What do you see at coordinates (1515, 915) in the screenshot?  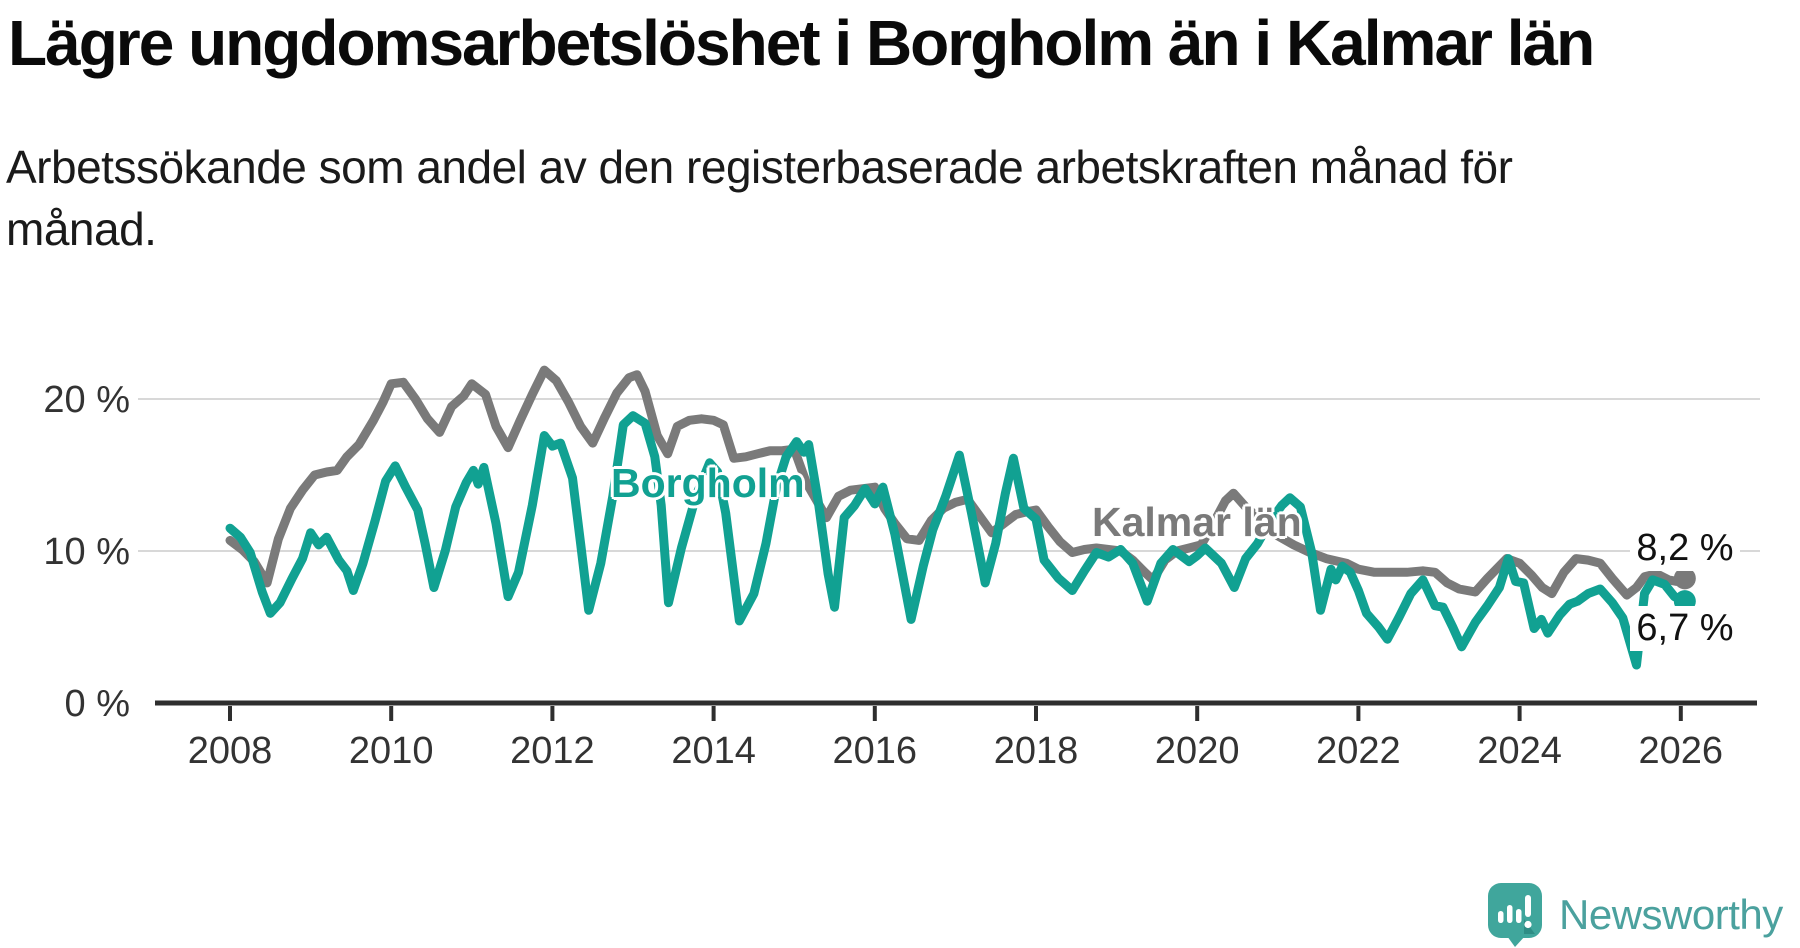 I see `newsworthy-logo-icon` at bounding box center [1515, 915].